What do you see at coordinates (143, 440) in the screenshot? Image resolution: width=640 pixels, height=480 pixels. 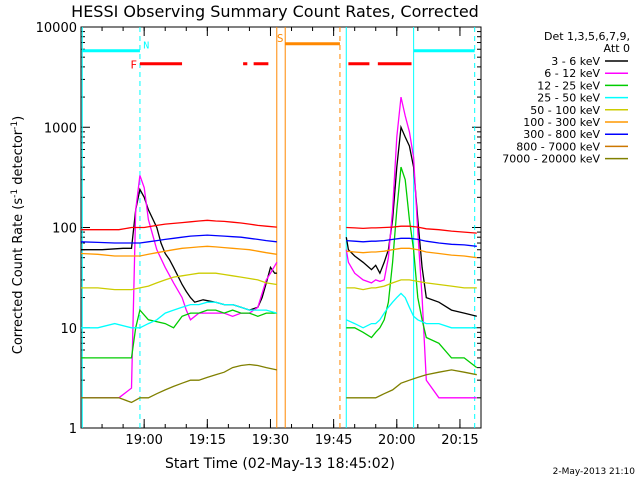 I see `x-tick-label: 19:00` at bounding box center [143, 440].